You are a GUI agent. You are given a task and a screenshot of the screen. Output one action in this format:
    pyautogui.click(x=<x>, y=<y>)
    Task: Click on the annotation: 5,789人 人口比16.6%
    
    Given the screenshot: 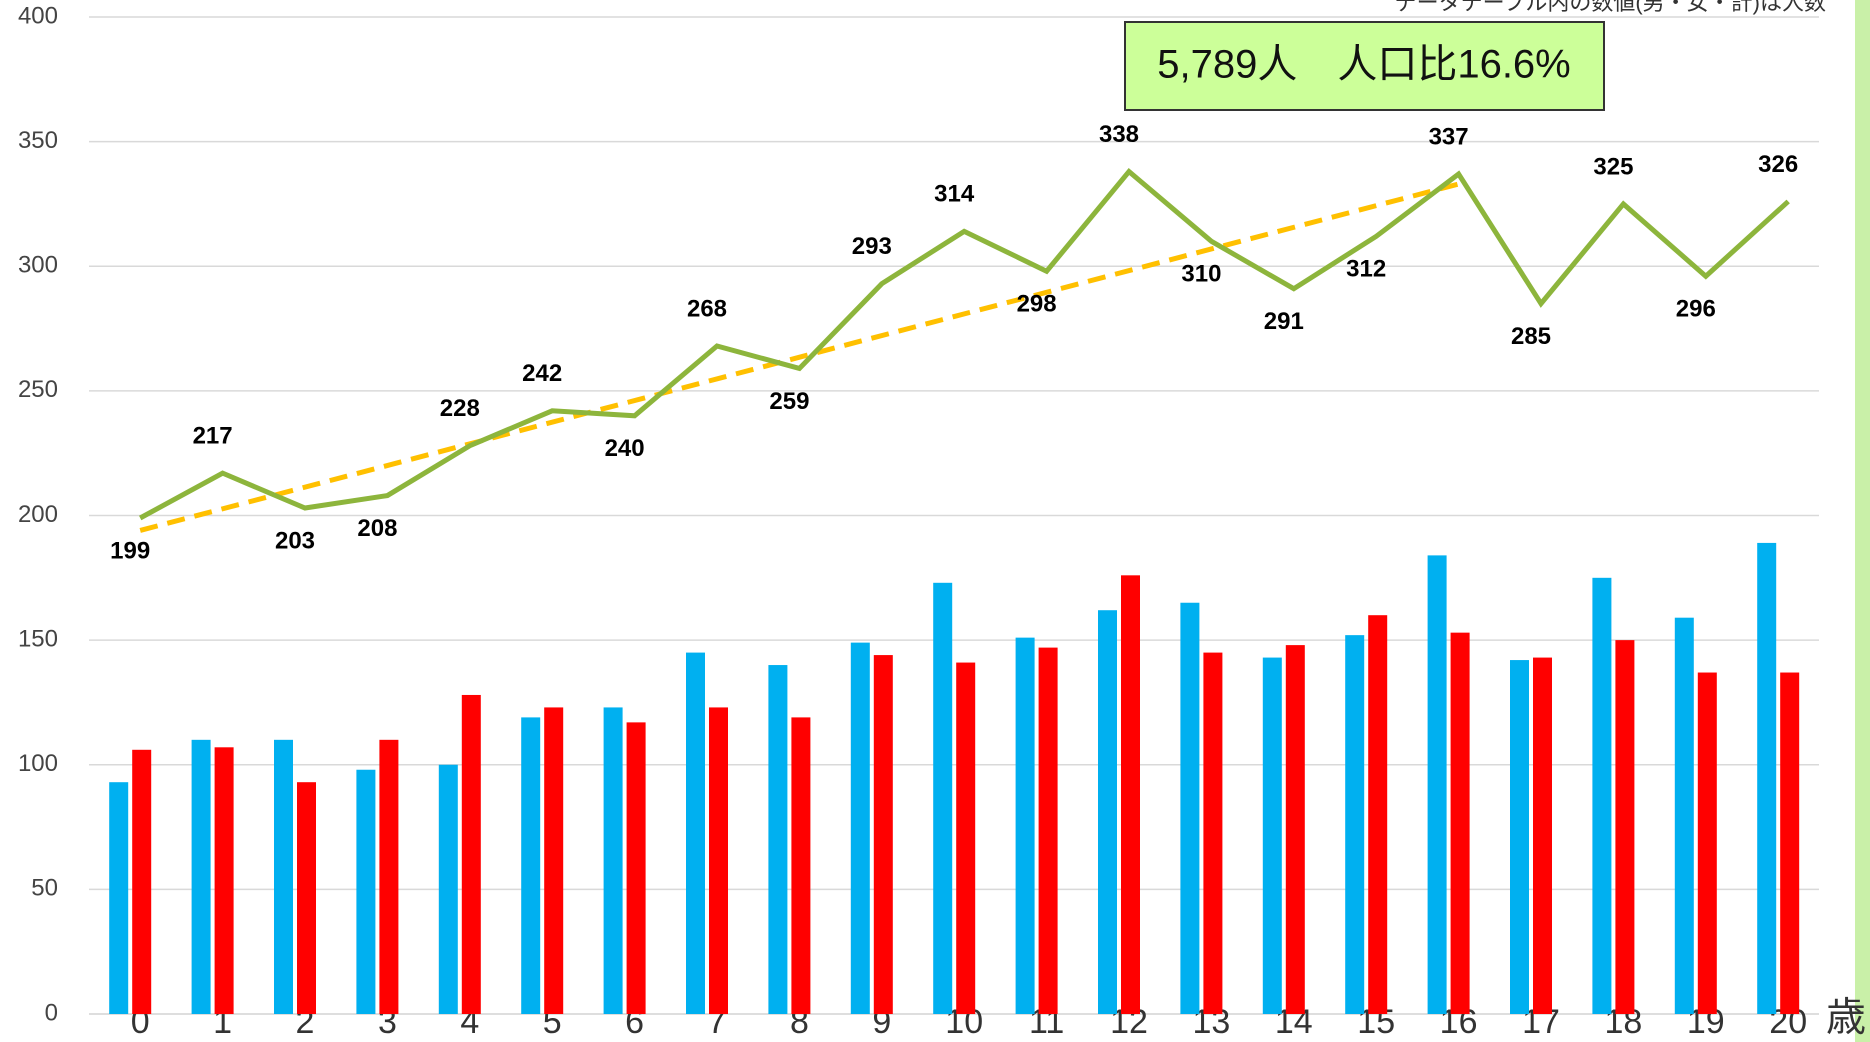 What is the action you would take?
    pyautogui.click(x=1364, y=65)
    